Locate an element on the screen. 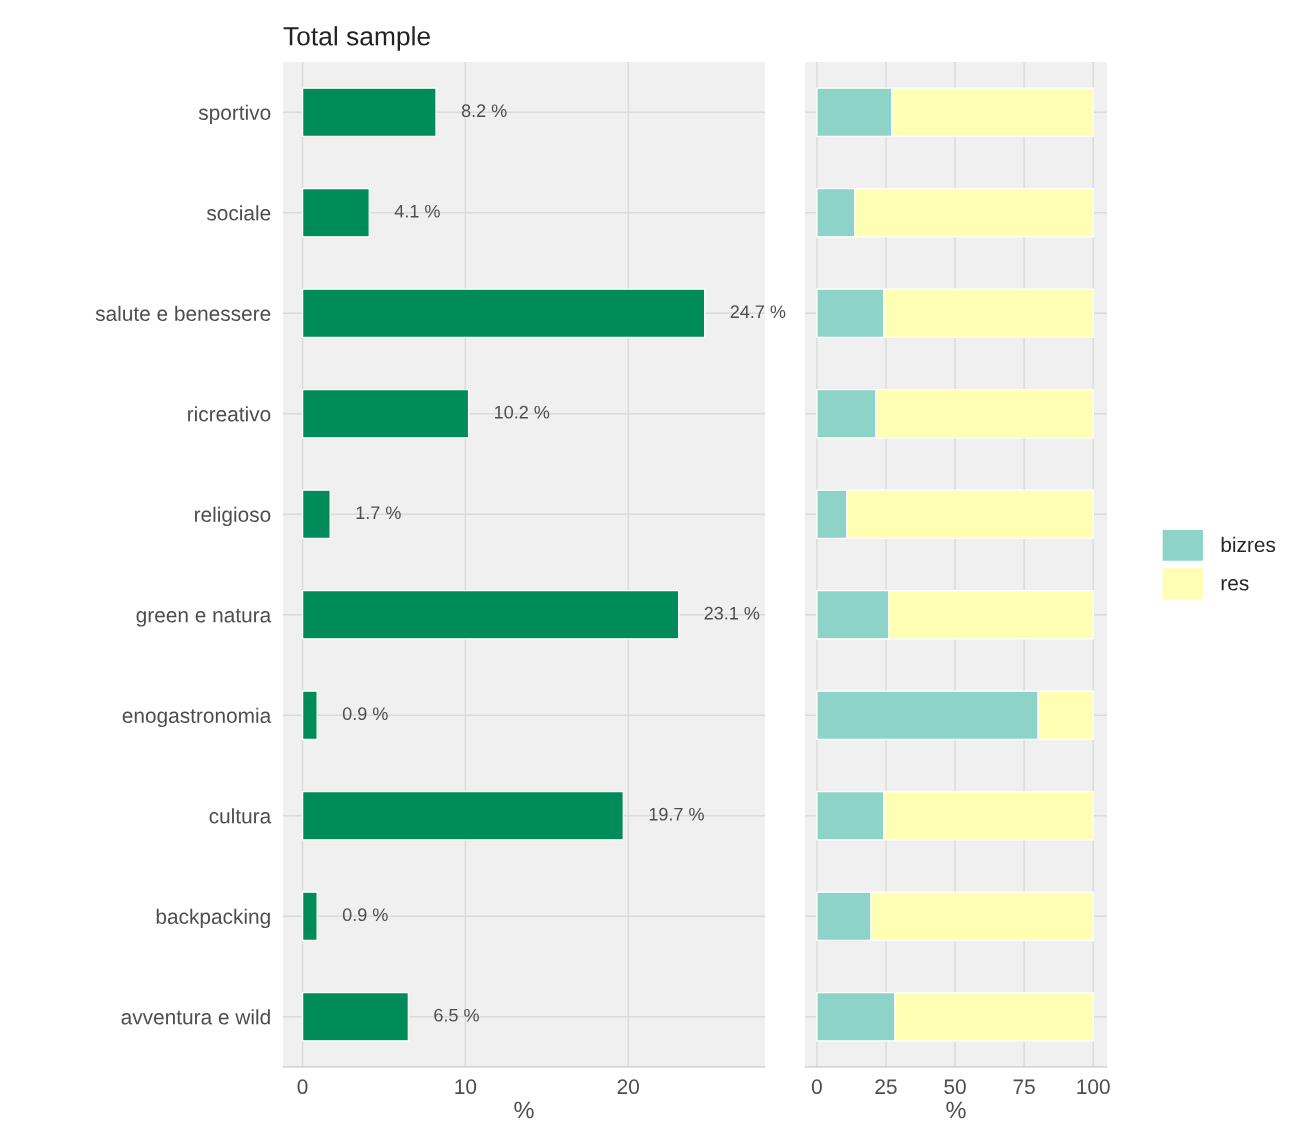 This screenshot has width=1296, height=1144. y-tick-label: ricreativo is located at coordinates (229, 414).